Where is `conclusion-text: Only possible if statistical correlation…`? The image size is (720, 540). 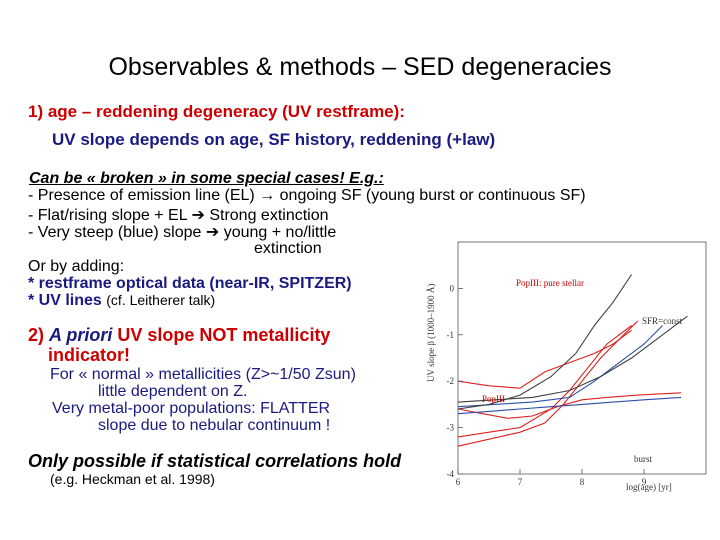 conclusion-text: Only possible if statistical correlation… is located at coordinates (215, 461).